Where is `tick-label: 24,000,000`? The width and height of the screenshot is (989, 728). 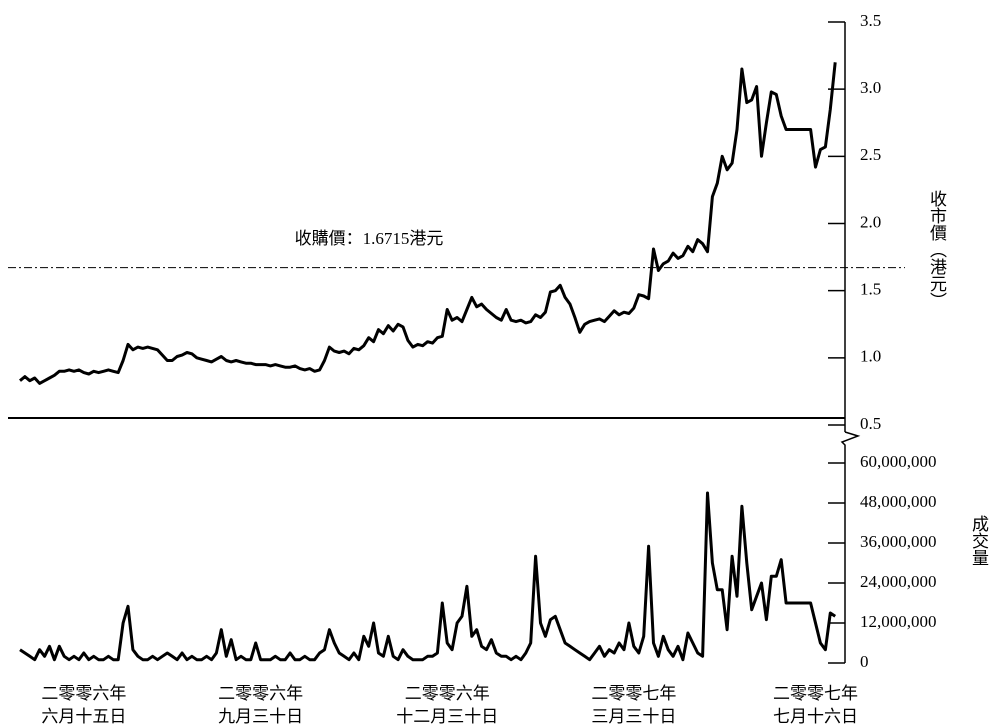 tick-label: 24,000,000 is located at coordinates (898, 581).